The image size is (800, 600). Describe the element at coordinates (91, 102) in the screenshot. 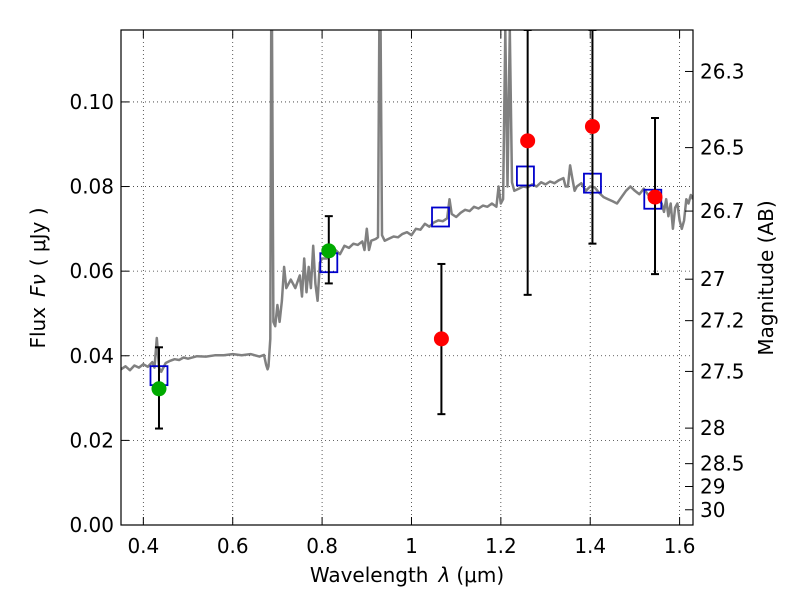

I see `y-tick-label: 0.10` at that location.